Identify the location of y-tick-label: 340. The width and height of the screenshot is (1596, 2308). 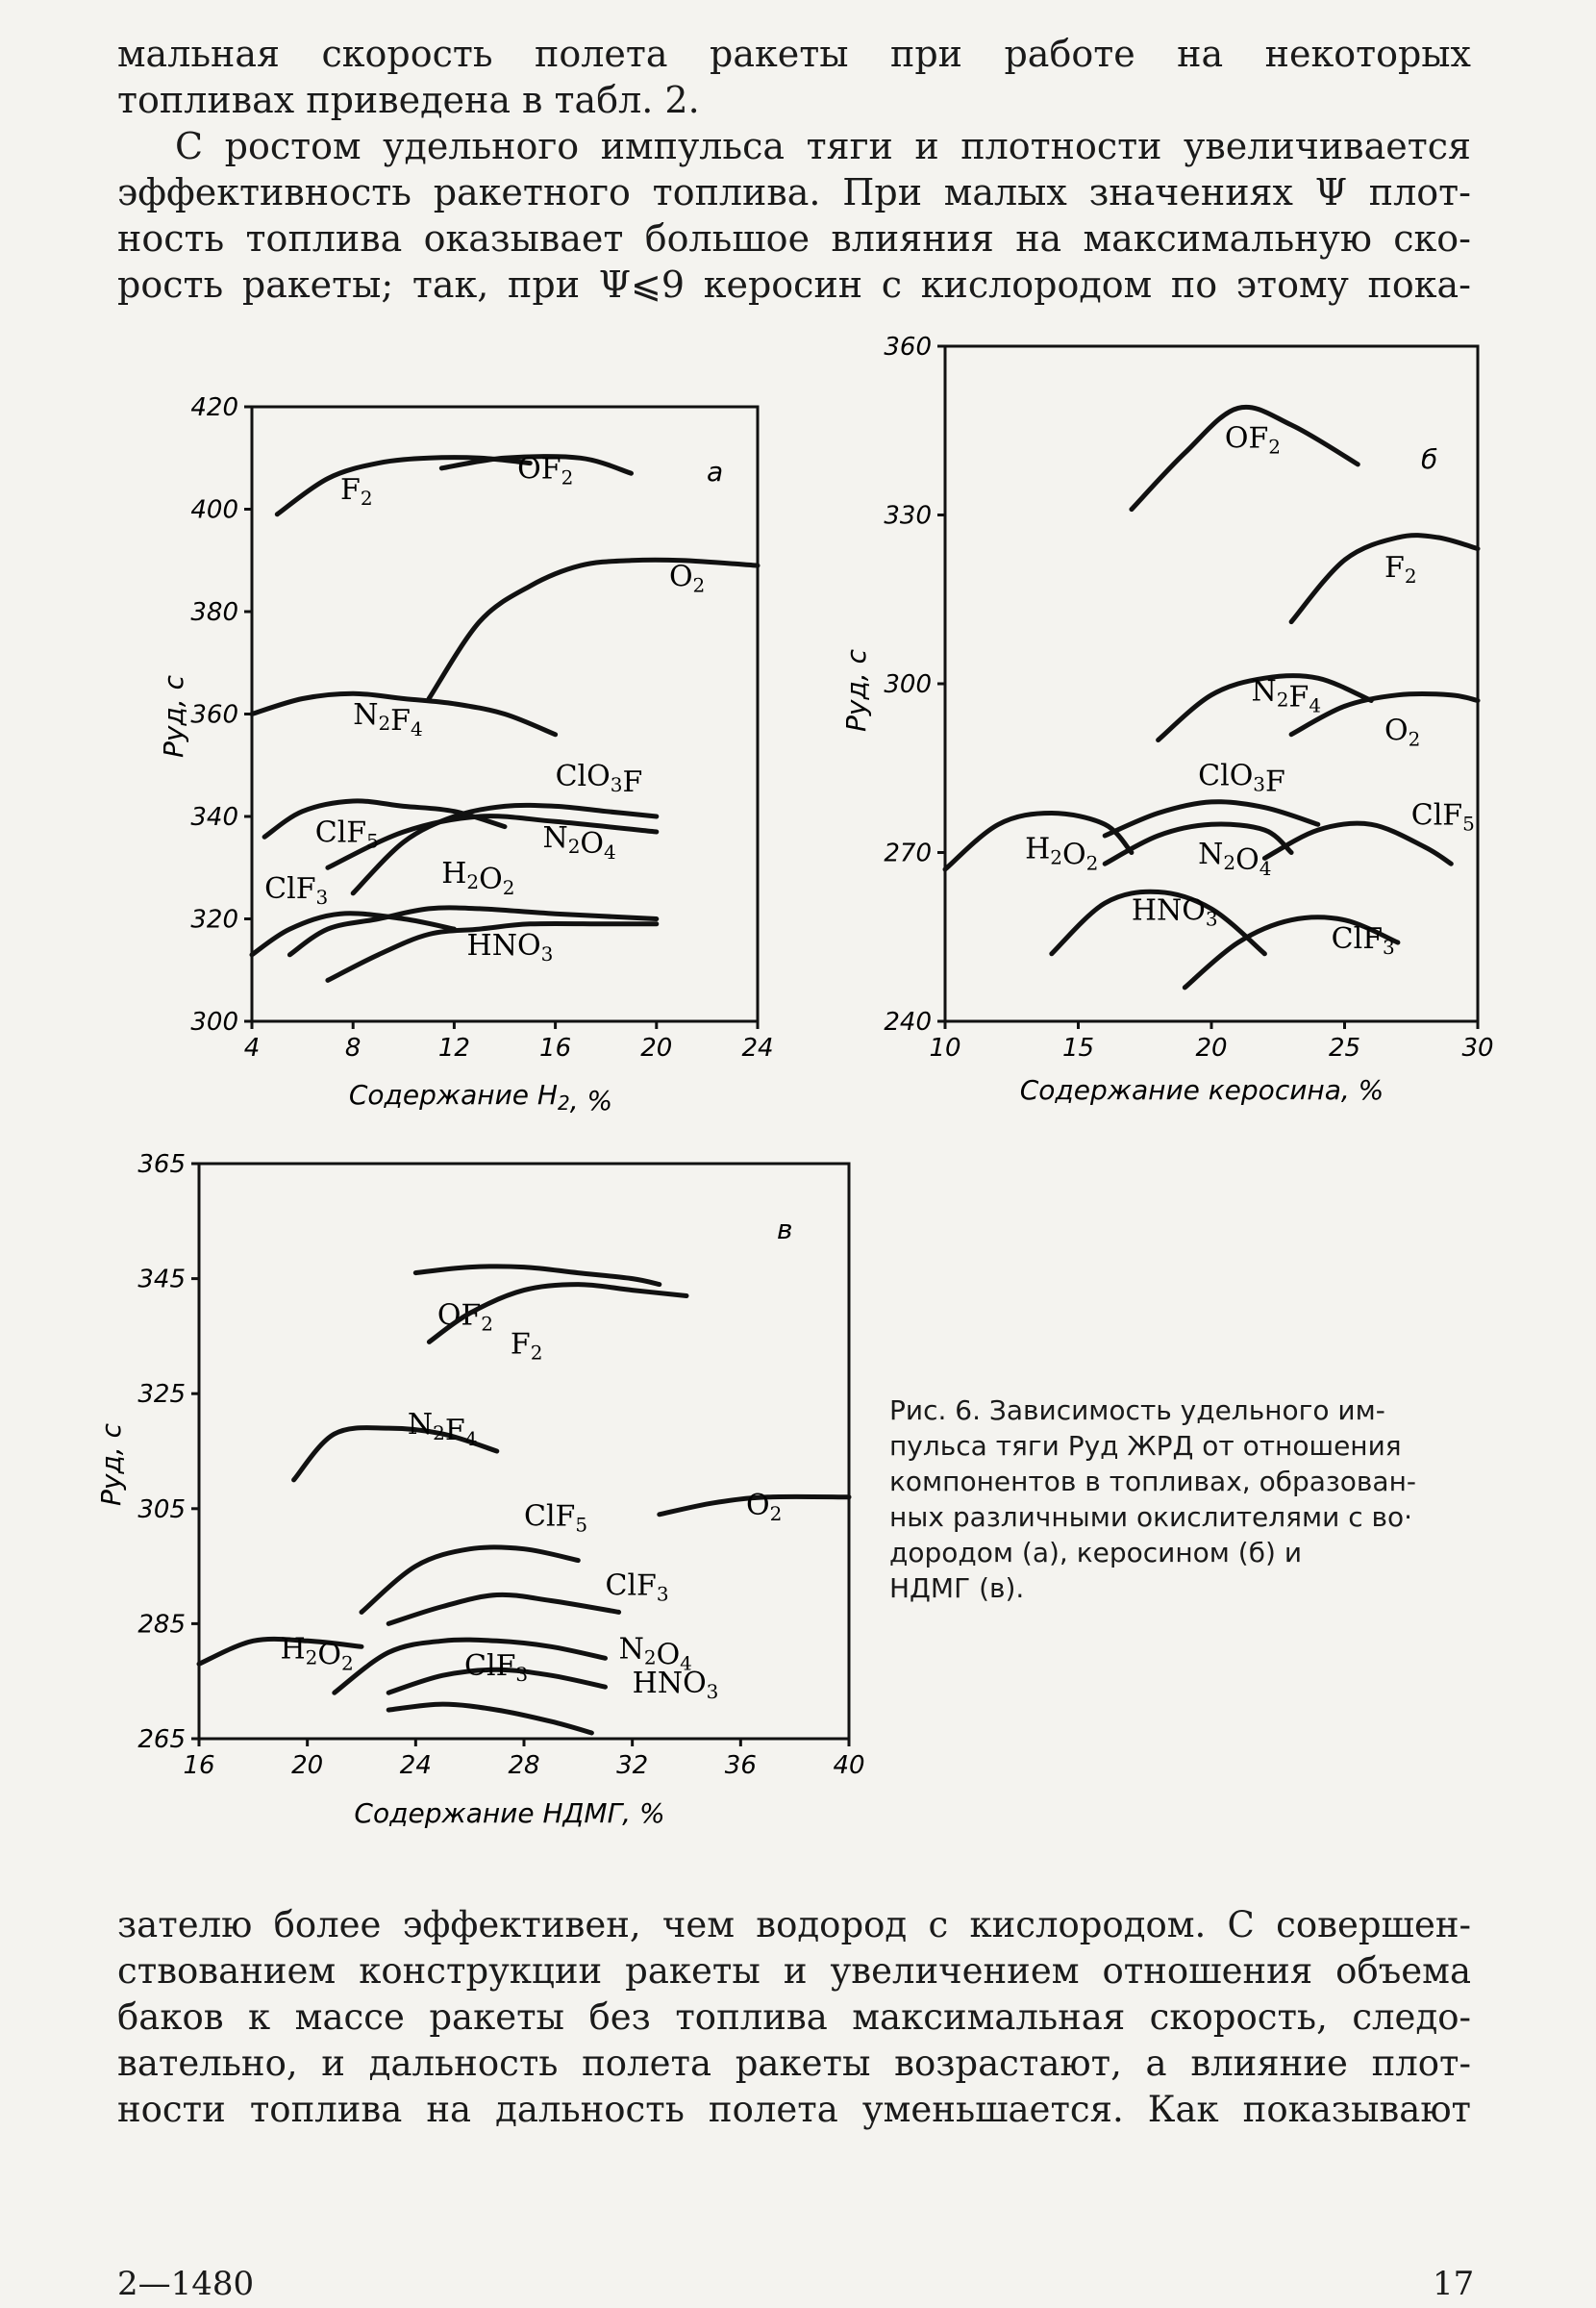
(214, 818).